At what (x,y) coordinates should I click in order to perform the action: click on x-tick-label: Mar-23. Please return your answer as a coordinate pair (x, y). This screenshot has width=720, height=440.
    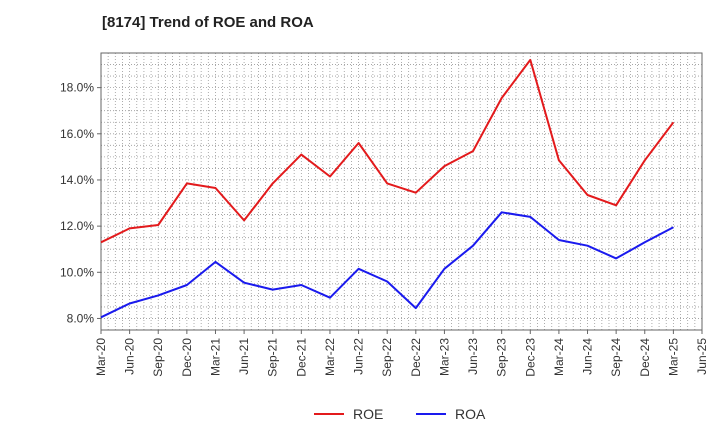
    Looking at the image, I should click on (444, 357).